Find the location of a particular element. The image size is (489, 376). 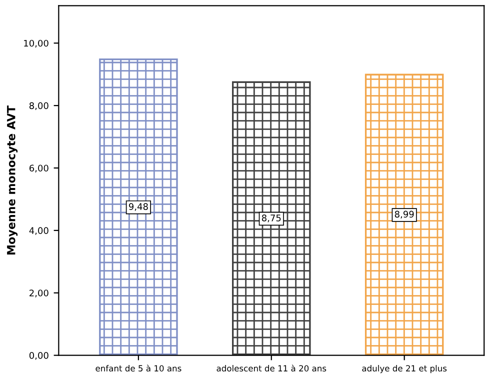

y-tick-label: 0,00 is located at coordinates (38, 356).